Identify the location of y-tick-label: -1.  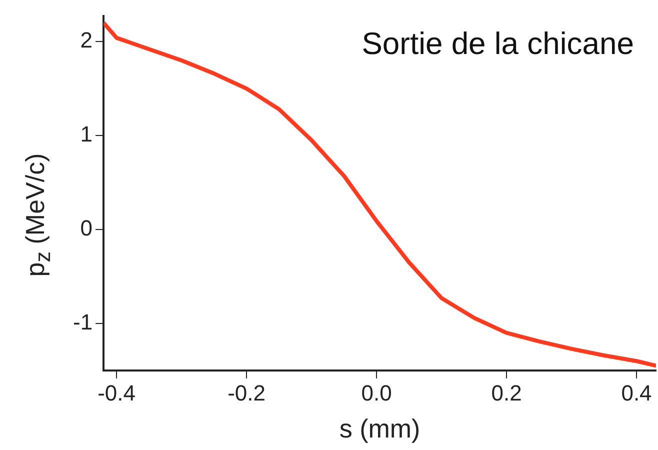
(83, 321).